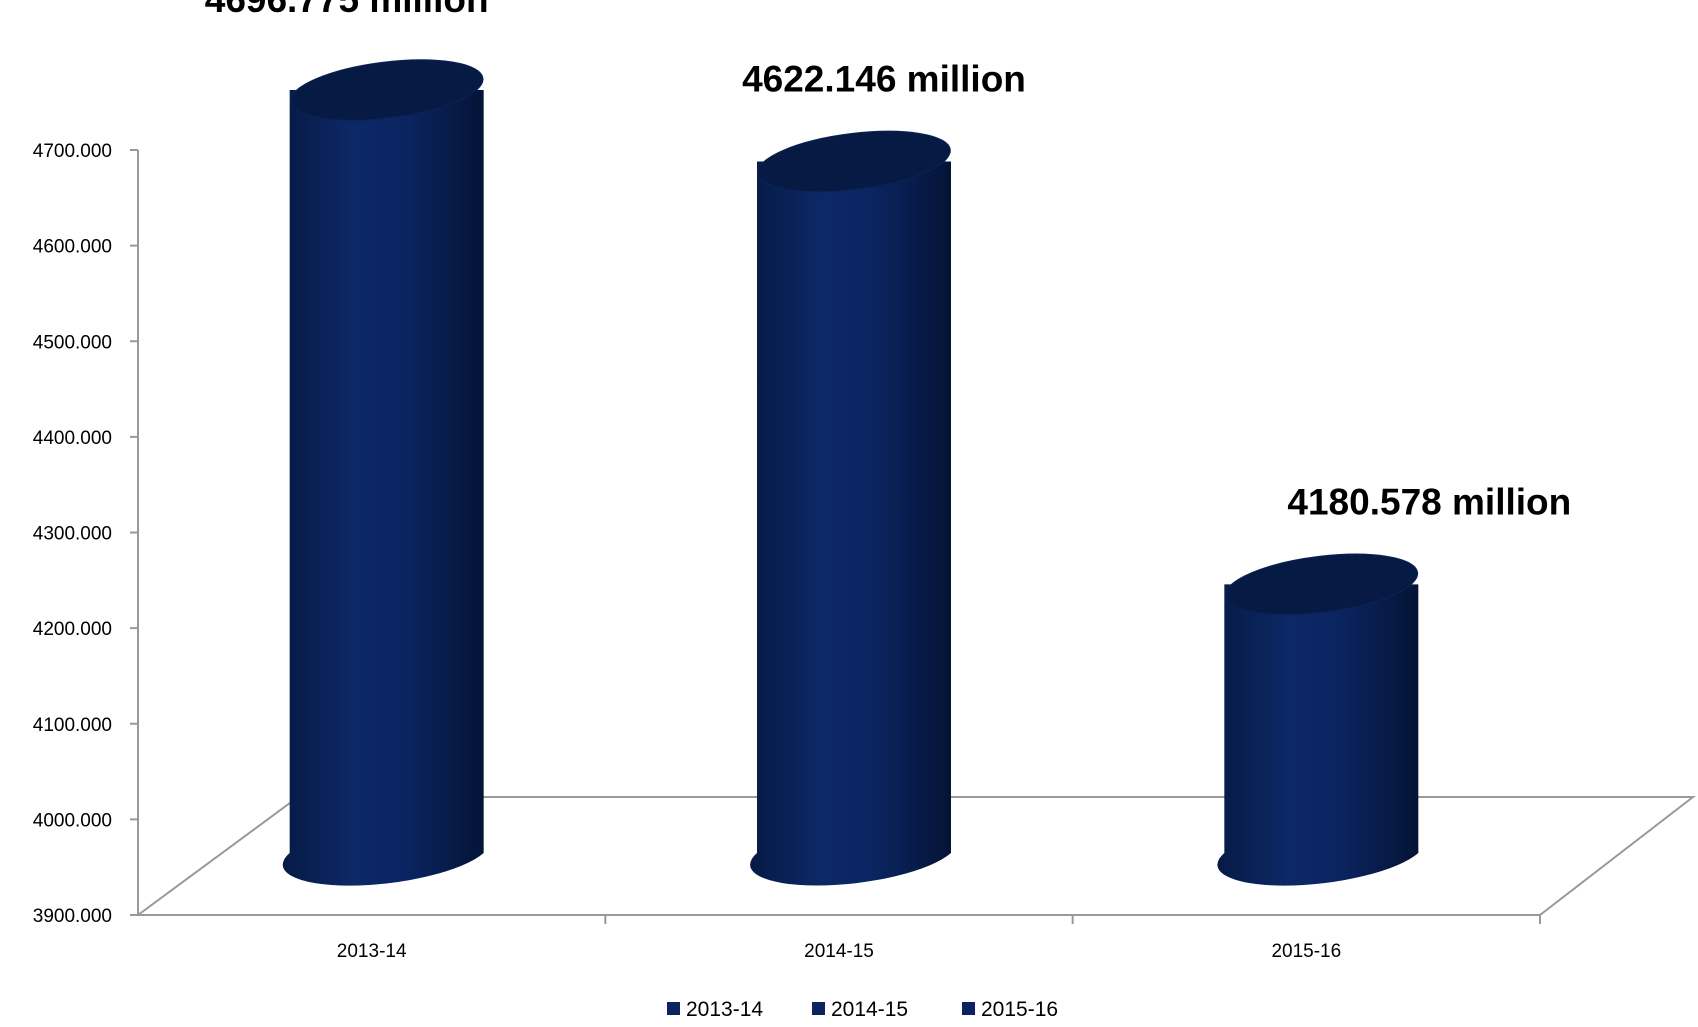 This screenshot has height=1027, width=1698. I want to click on legend-label: 2013-14, so click(724, 1009).